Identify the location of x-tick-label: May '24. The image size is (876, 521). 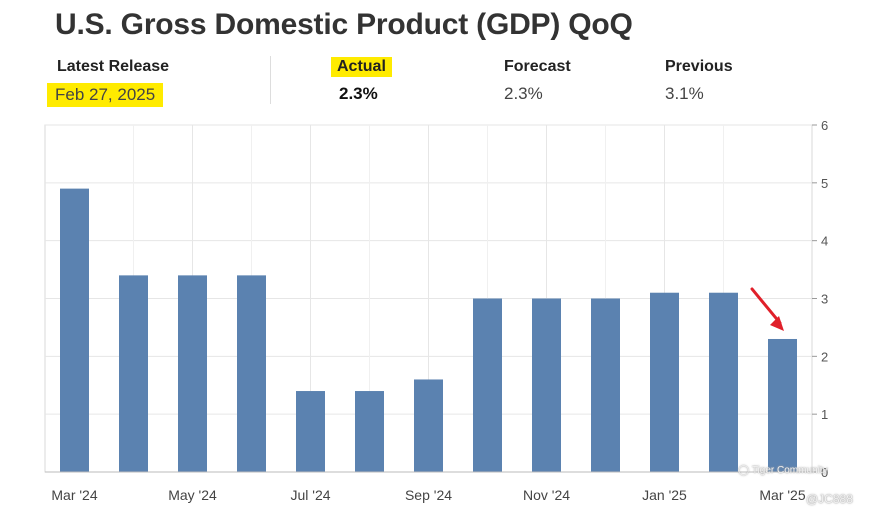
(192, 495).